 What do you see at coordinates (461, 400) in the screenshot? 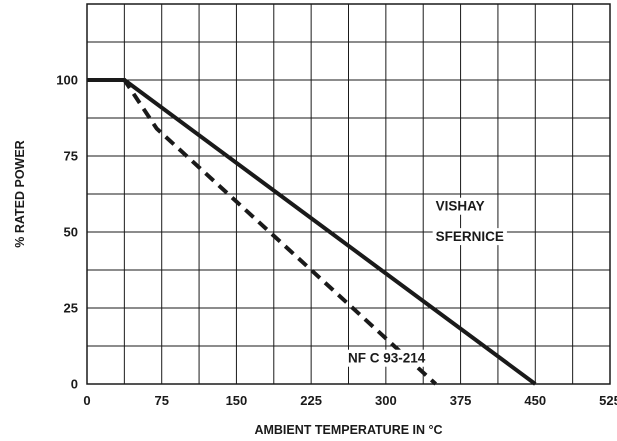
I see `x-tick-label: 375` at bounding box center [461, 400].